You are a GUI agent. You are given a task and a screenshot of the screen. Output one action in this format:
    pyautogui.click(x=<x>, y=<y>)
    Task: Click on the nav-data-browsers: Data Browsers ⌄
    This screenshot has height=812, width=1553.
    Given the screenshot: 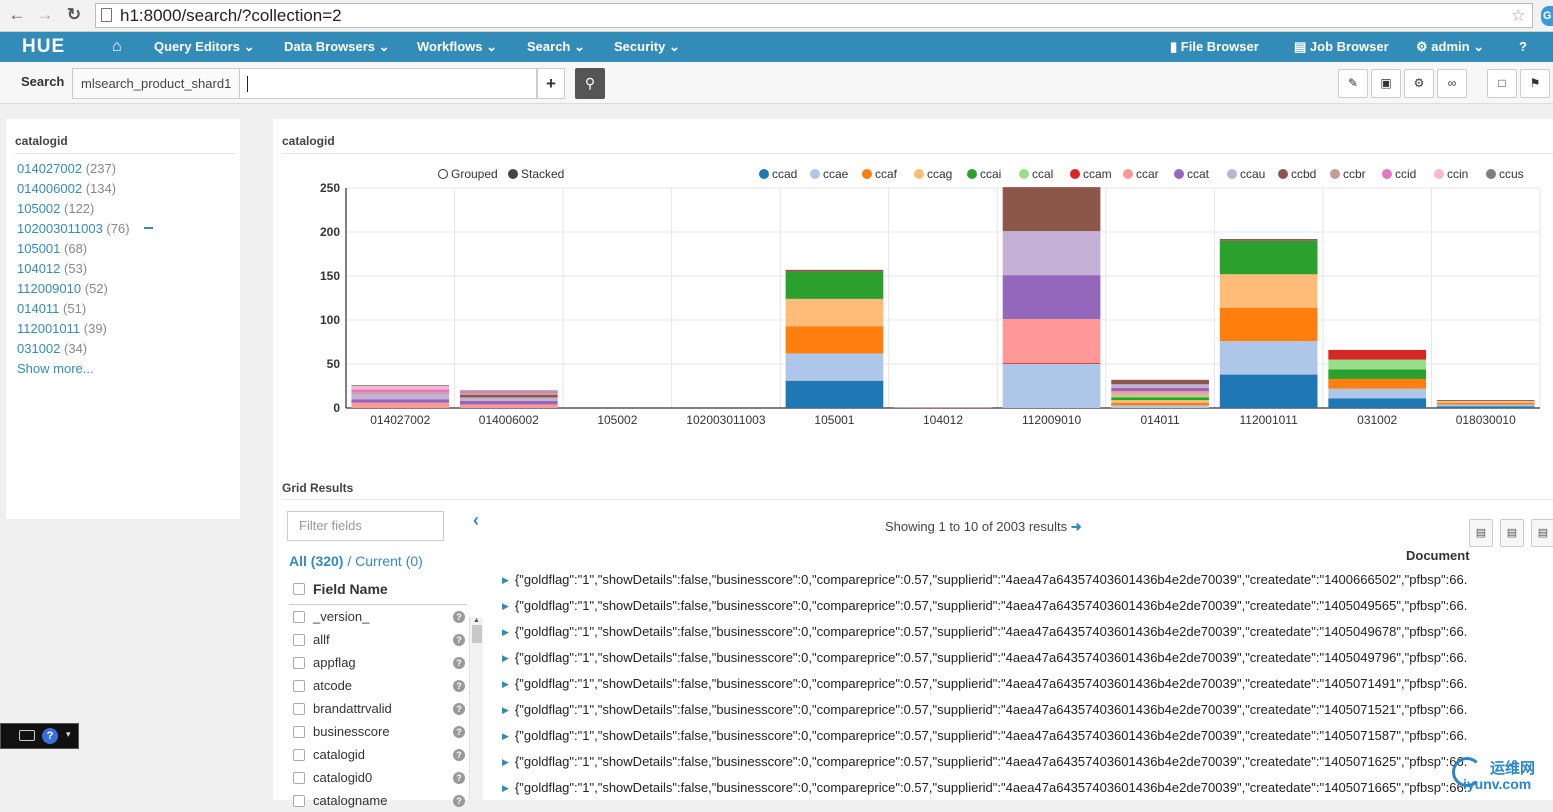 What is the action you would take?
    pyautogui.click(x=337, y=46)
    